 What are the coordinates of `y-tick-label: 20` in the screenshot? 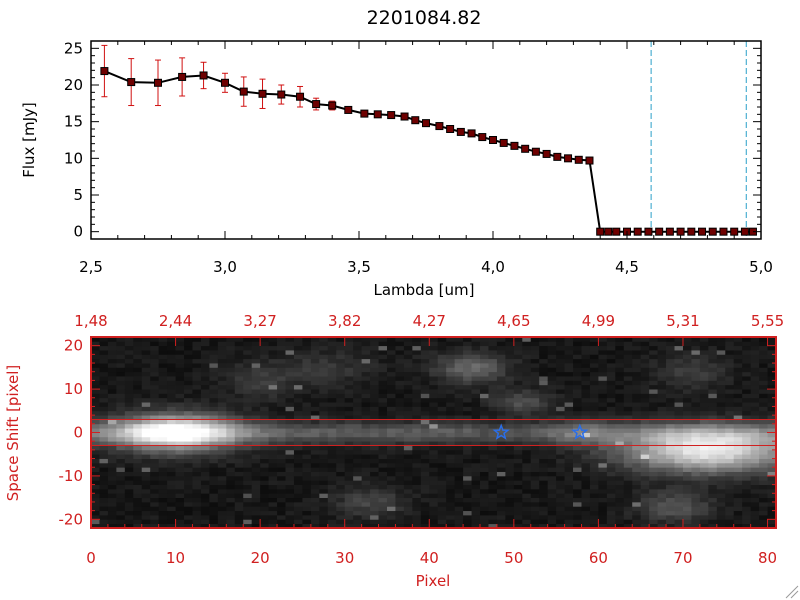 It's located at (73, 346).